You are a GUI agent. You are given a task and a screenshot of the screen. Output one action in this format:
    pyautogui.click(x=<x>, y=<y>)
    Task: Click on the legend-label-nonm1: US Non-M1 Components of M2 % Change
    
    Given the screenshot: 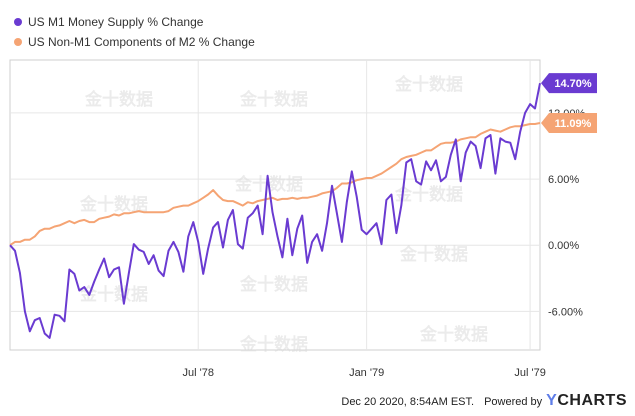 What is the action you would take?
    pyautogui.click(x=141, y=42)
    